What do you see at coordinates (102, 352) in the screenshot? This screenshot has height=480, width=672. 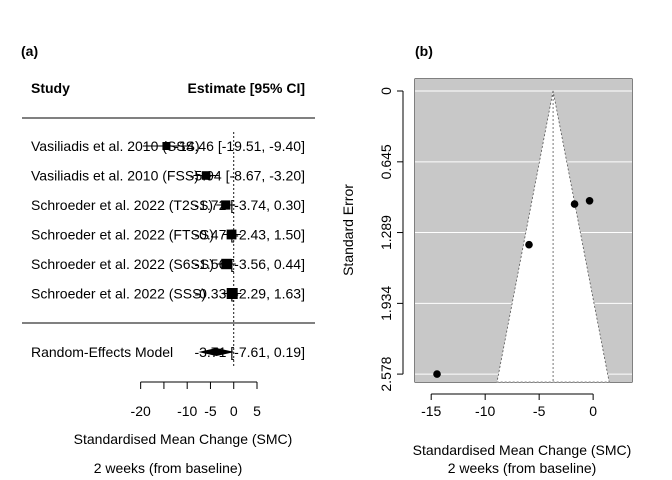 I see `summary-label: Random-Effects Model` at bounding box center [102, 352].